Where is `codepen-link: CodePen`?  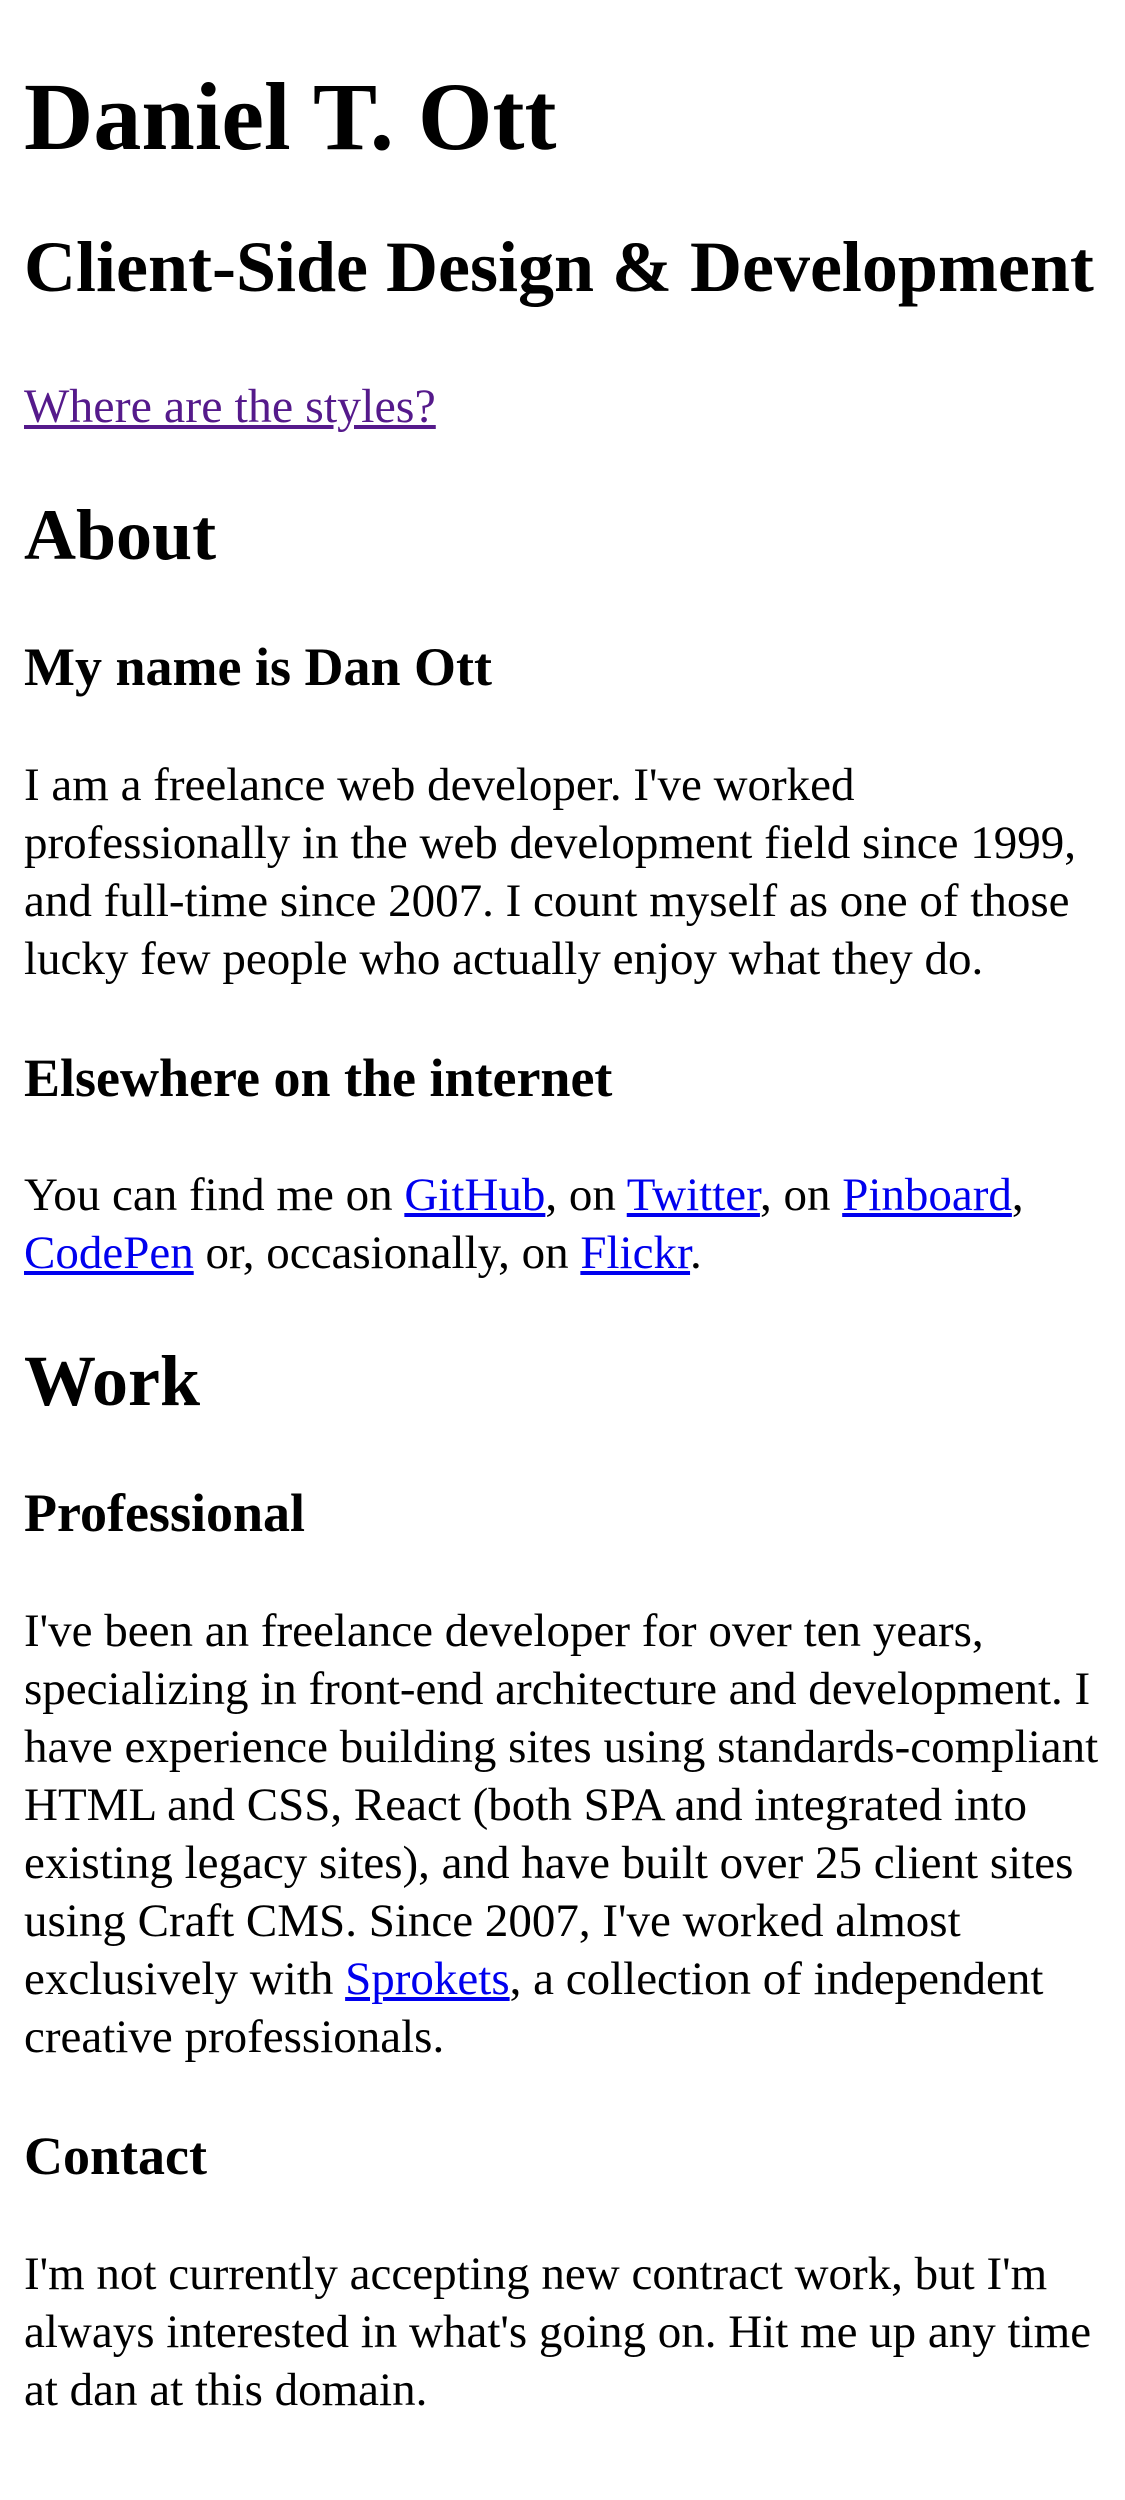 codepen-link: CodePen is located at coordinates (109, 1253).